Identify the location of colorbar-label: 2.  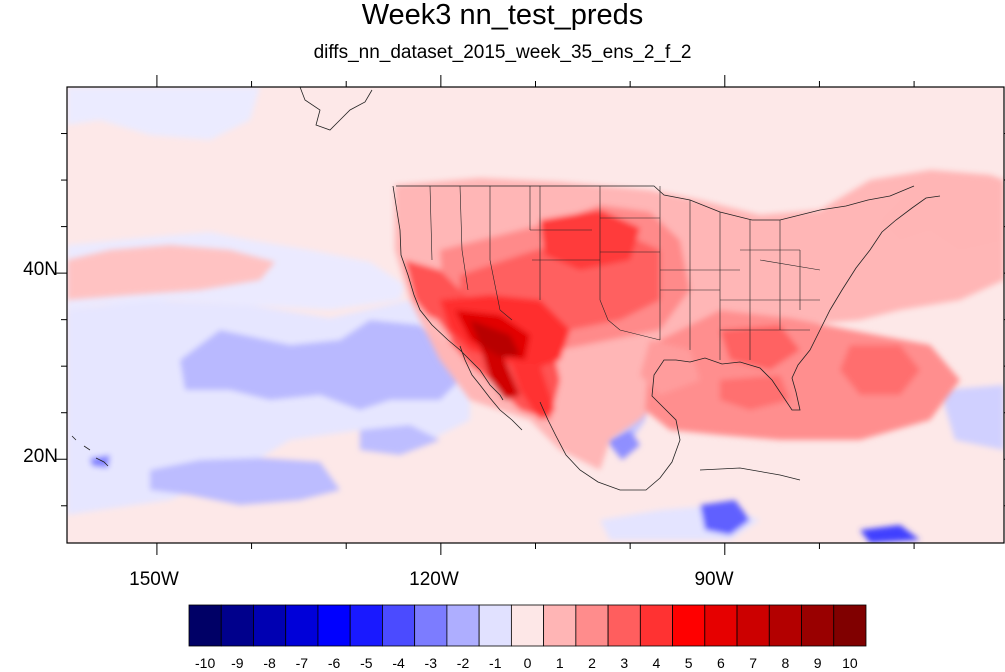
(592, 663).